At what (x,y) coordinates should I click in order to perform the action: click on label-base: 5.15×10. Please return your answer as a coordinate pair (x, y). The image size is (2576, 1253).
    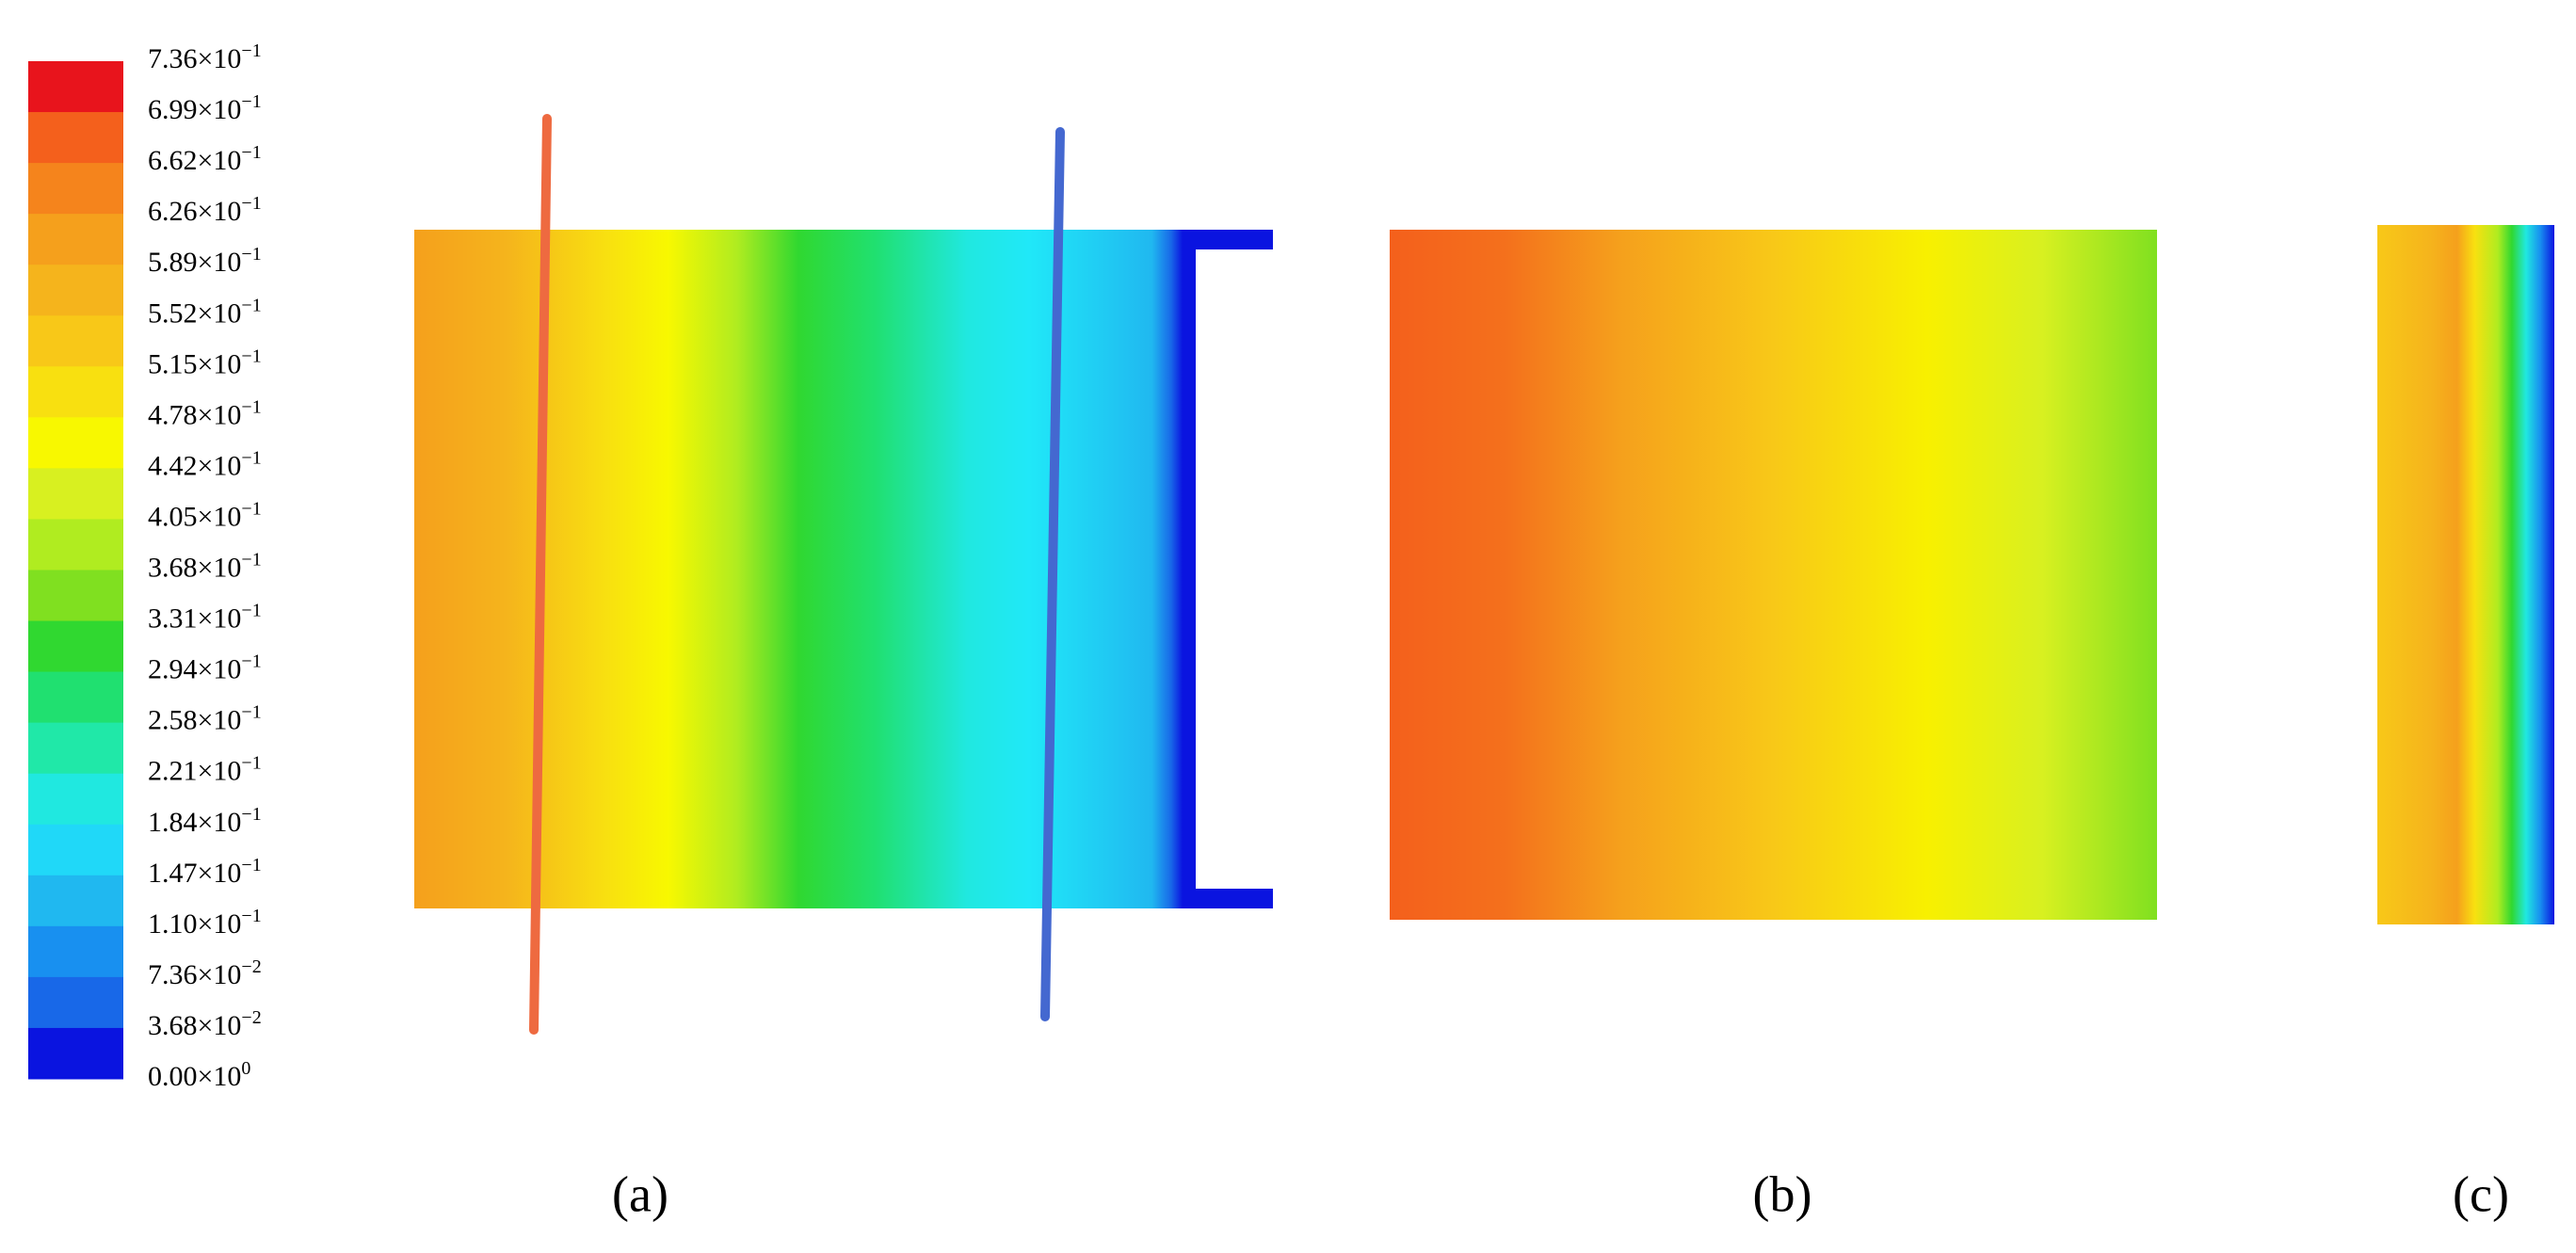
    Looking at the image, I should click on (194, 364).